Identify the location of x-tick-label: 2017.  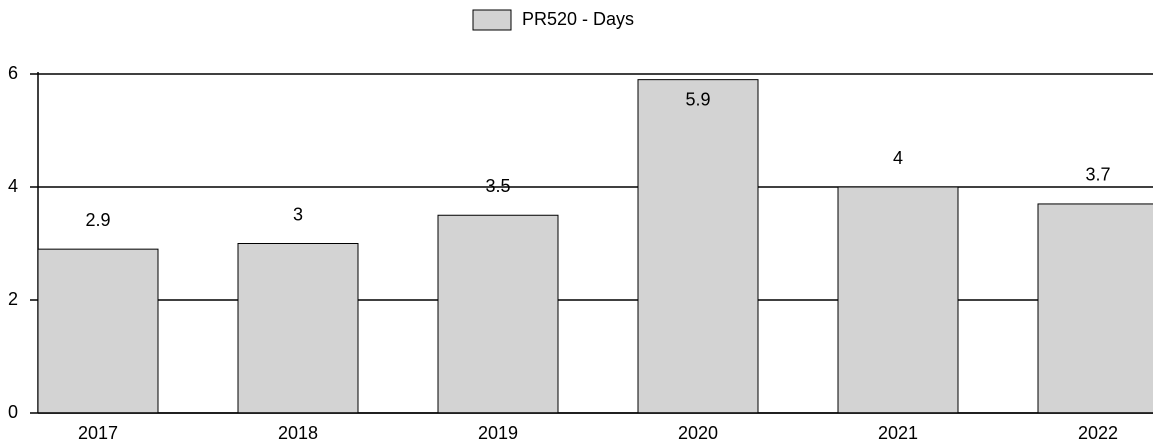
(98, 433).